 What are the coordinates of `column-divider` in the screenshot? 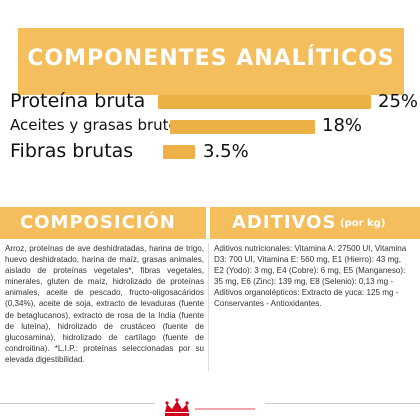 It's located at (208, 307).